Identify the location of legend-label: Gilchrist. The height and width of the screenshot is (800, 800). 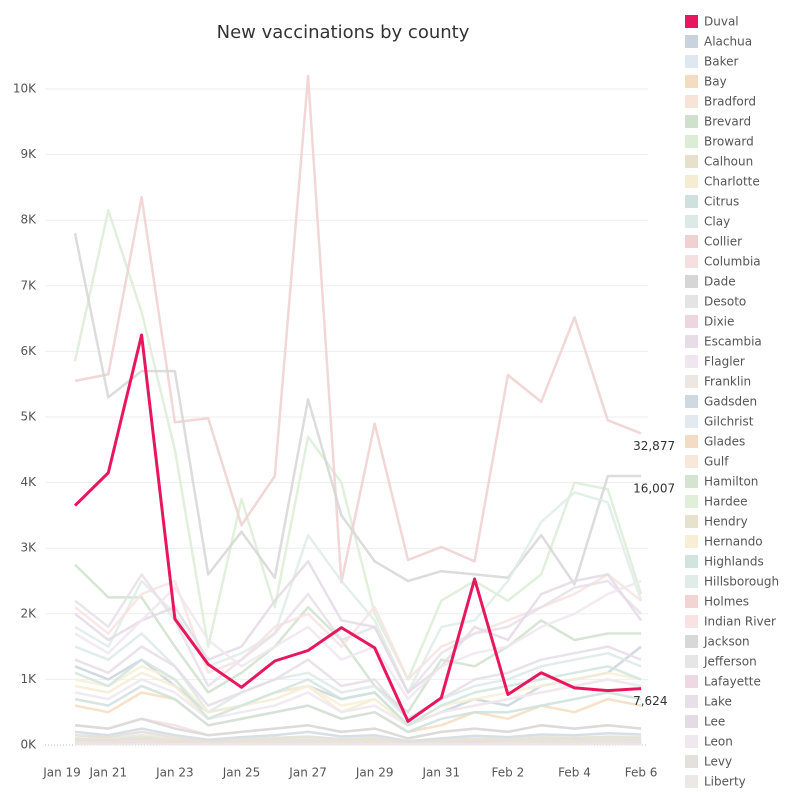
(729, 422).